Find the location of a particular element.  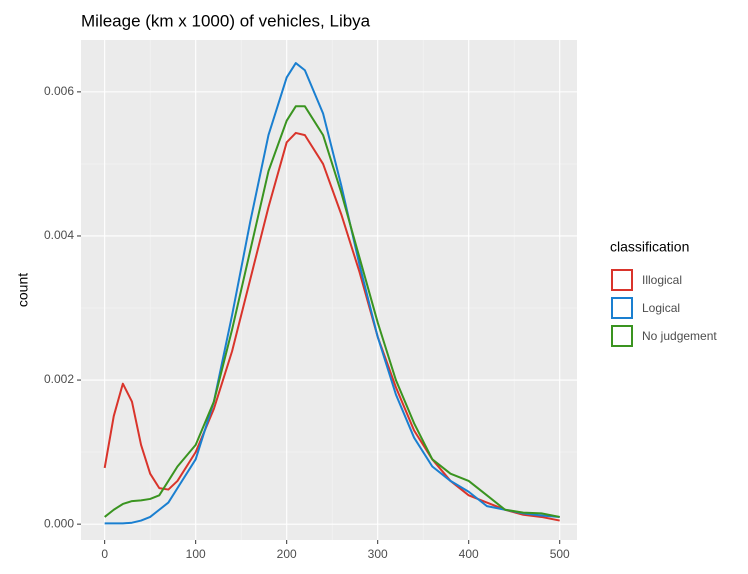

y-tick-label: 0.000 is located at coordinates (59, 523).